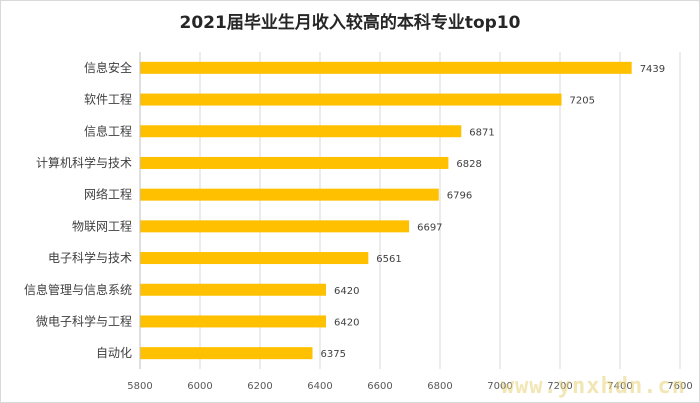  I want to click on watermark: www.ynxhdn.cn, so click(593, 386).